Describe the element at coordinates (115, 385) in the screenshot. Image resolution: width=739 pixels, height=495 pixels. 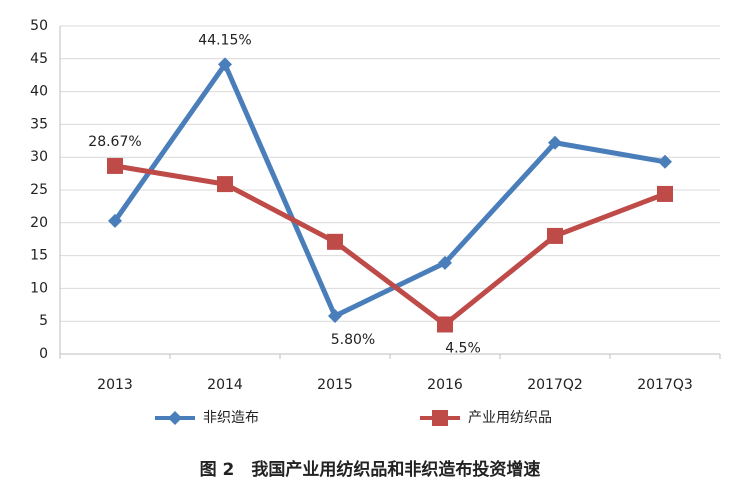
I see `x-tick-label: 2013` at that location.